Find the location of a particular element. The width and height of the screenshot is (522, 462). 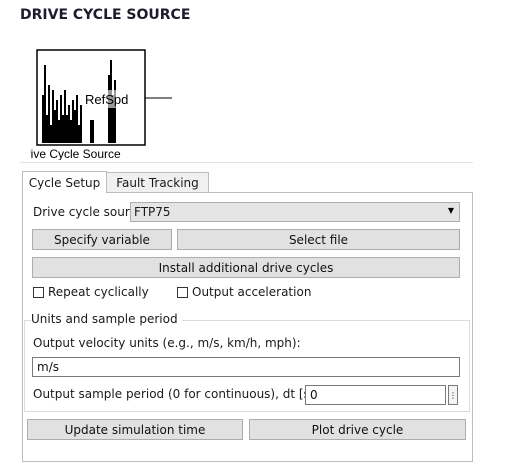

button: Plot drive cycle is located at coordinates (357, 429).